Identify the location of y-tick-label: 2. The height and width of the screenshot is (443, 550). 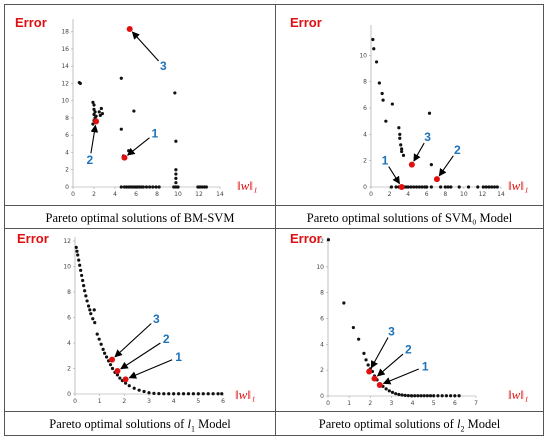
(322, 370).